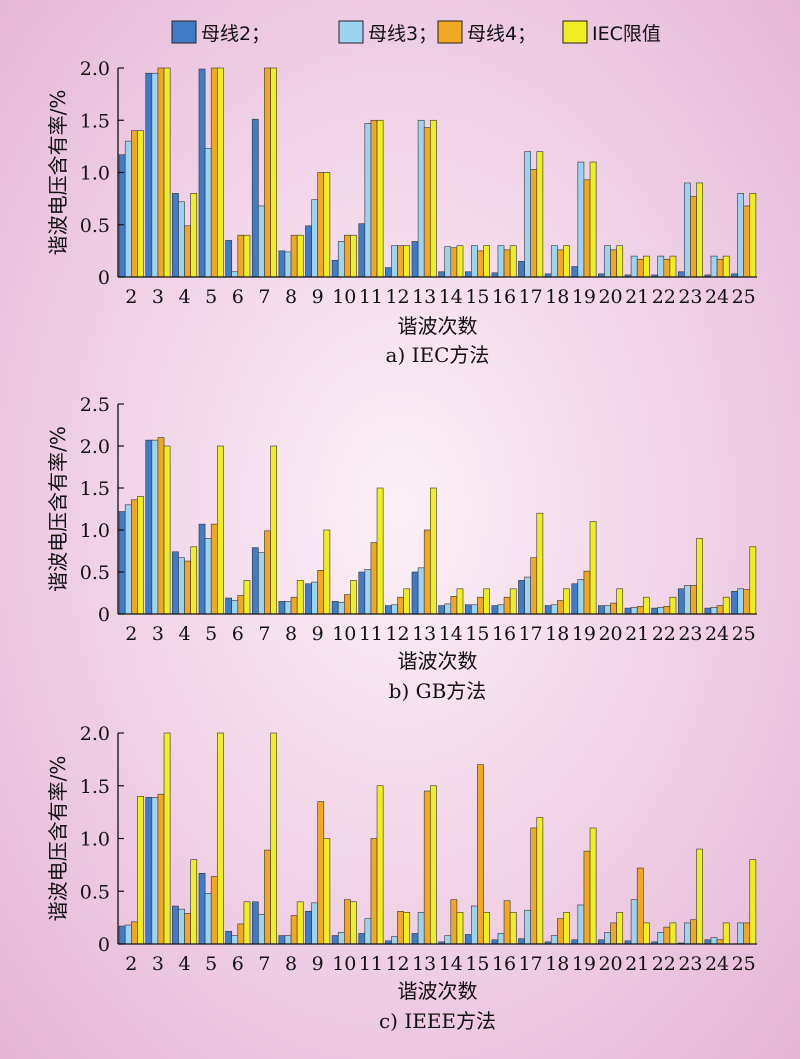 This screenshot has width=800, height=1059. I want to click on x-tick-label: 21, so click(637, 634).